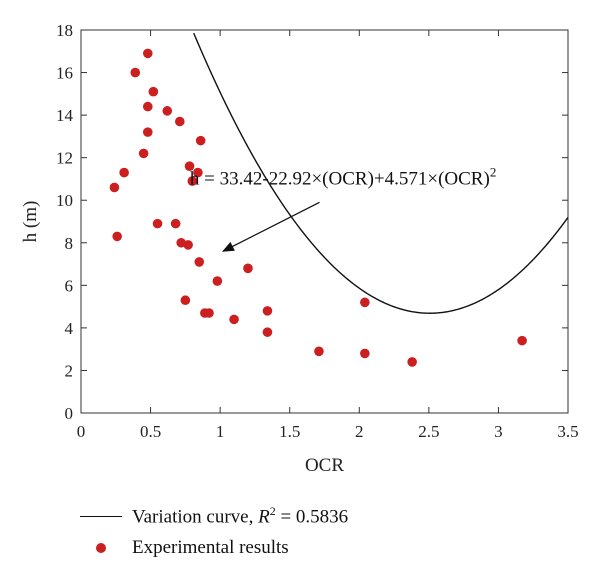 The height and width of the screenshot is (574, 600). I want to click on x-tick-label: 3.5, so click(567, 431).